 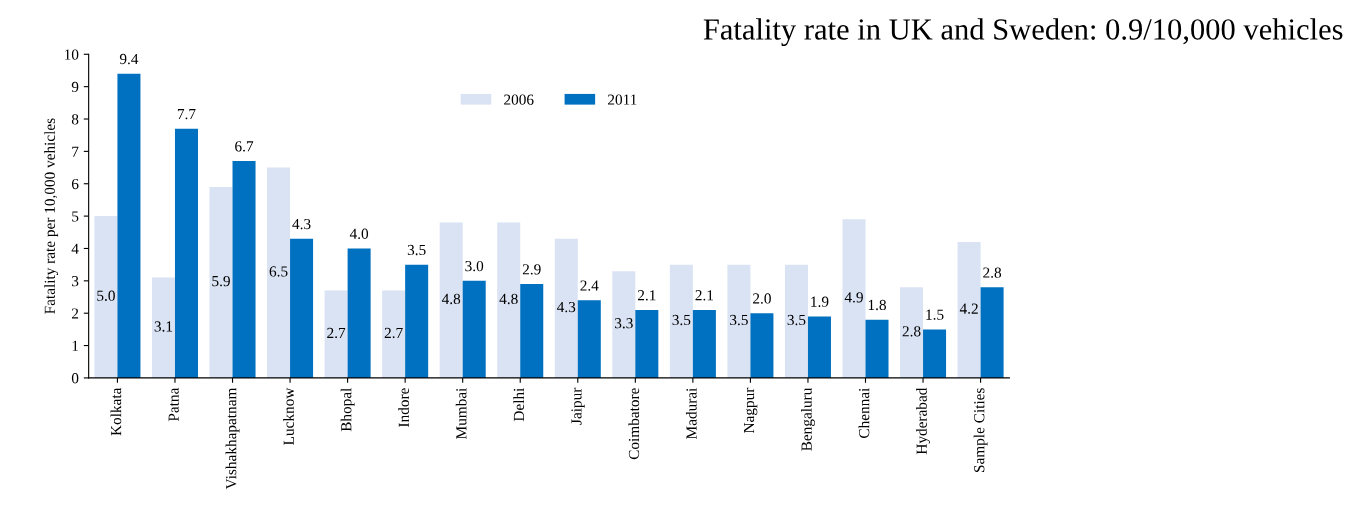 What do you see at coordinates (75, 281) in the screenshot?
I see `y-tick-label: 3` at bounding box center [75, 281].